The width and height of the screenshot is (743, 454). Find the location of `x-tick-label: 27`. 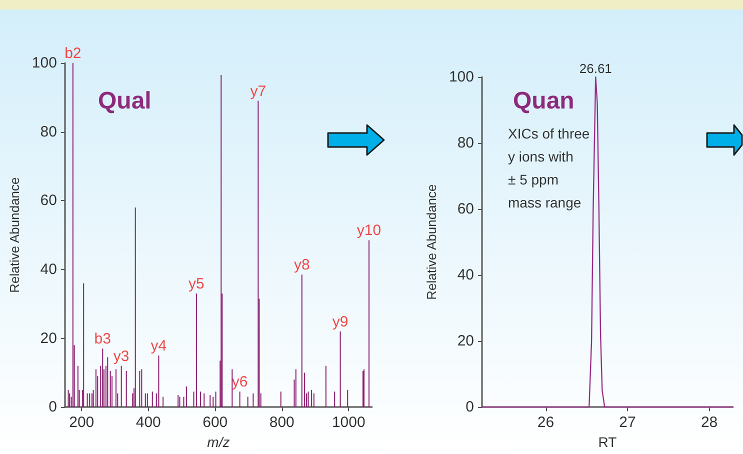

x-tick-label: 27 is located at coordinates (627, 423).